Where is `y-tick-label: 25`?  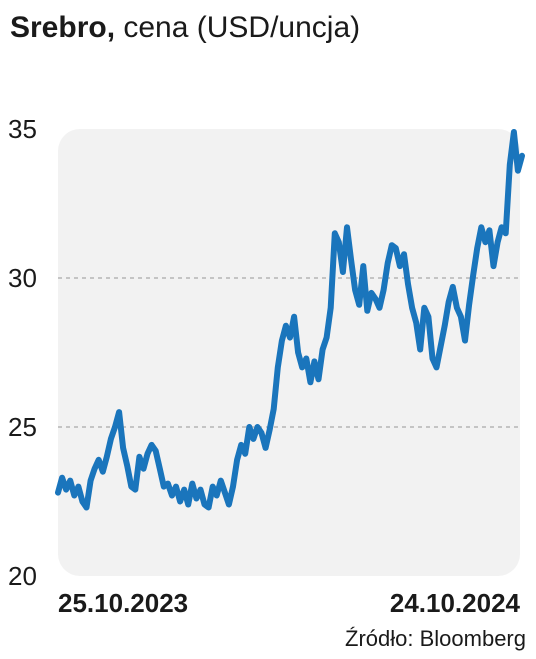
y-tick-label: 25 is located at coordinates (22, 427).